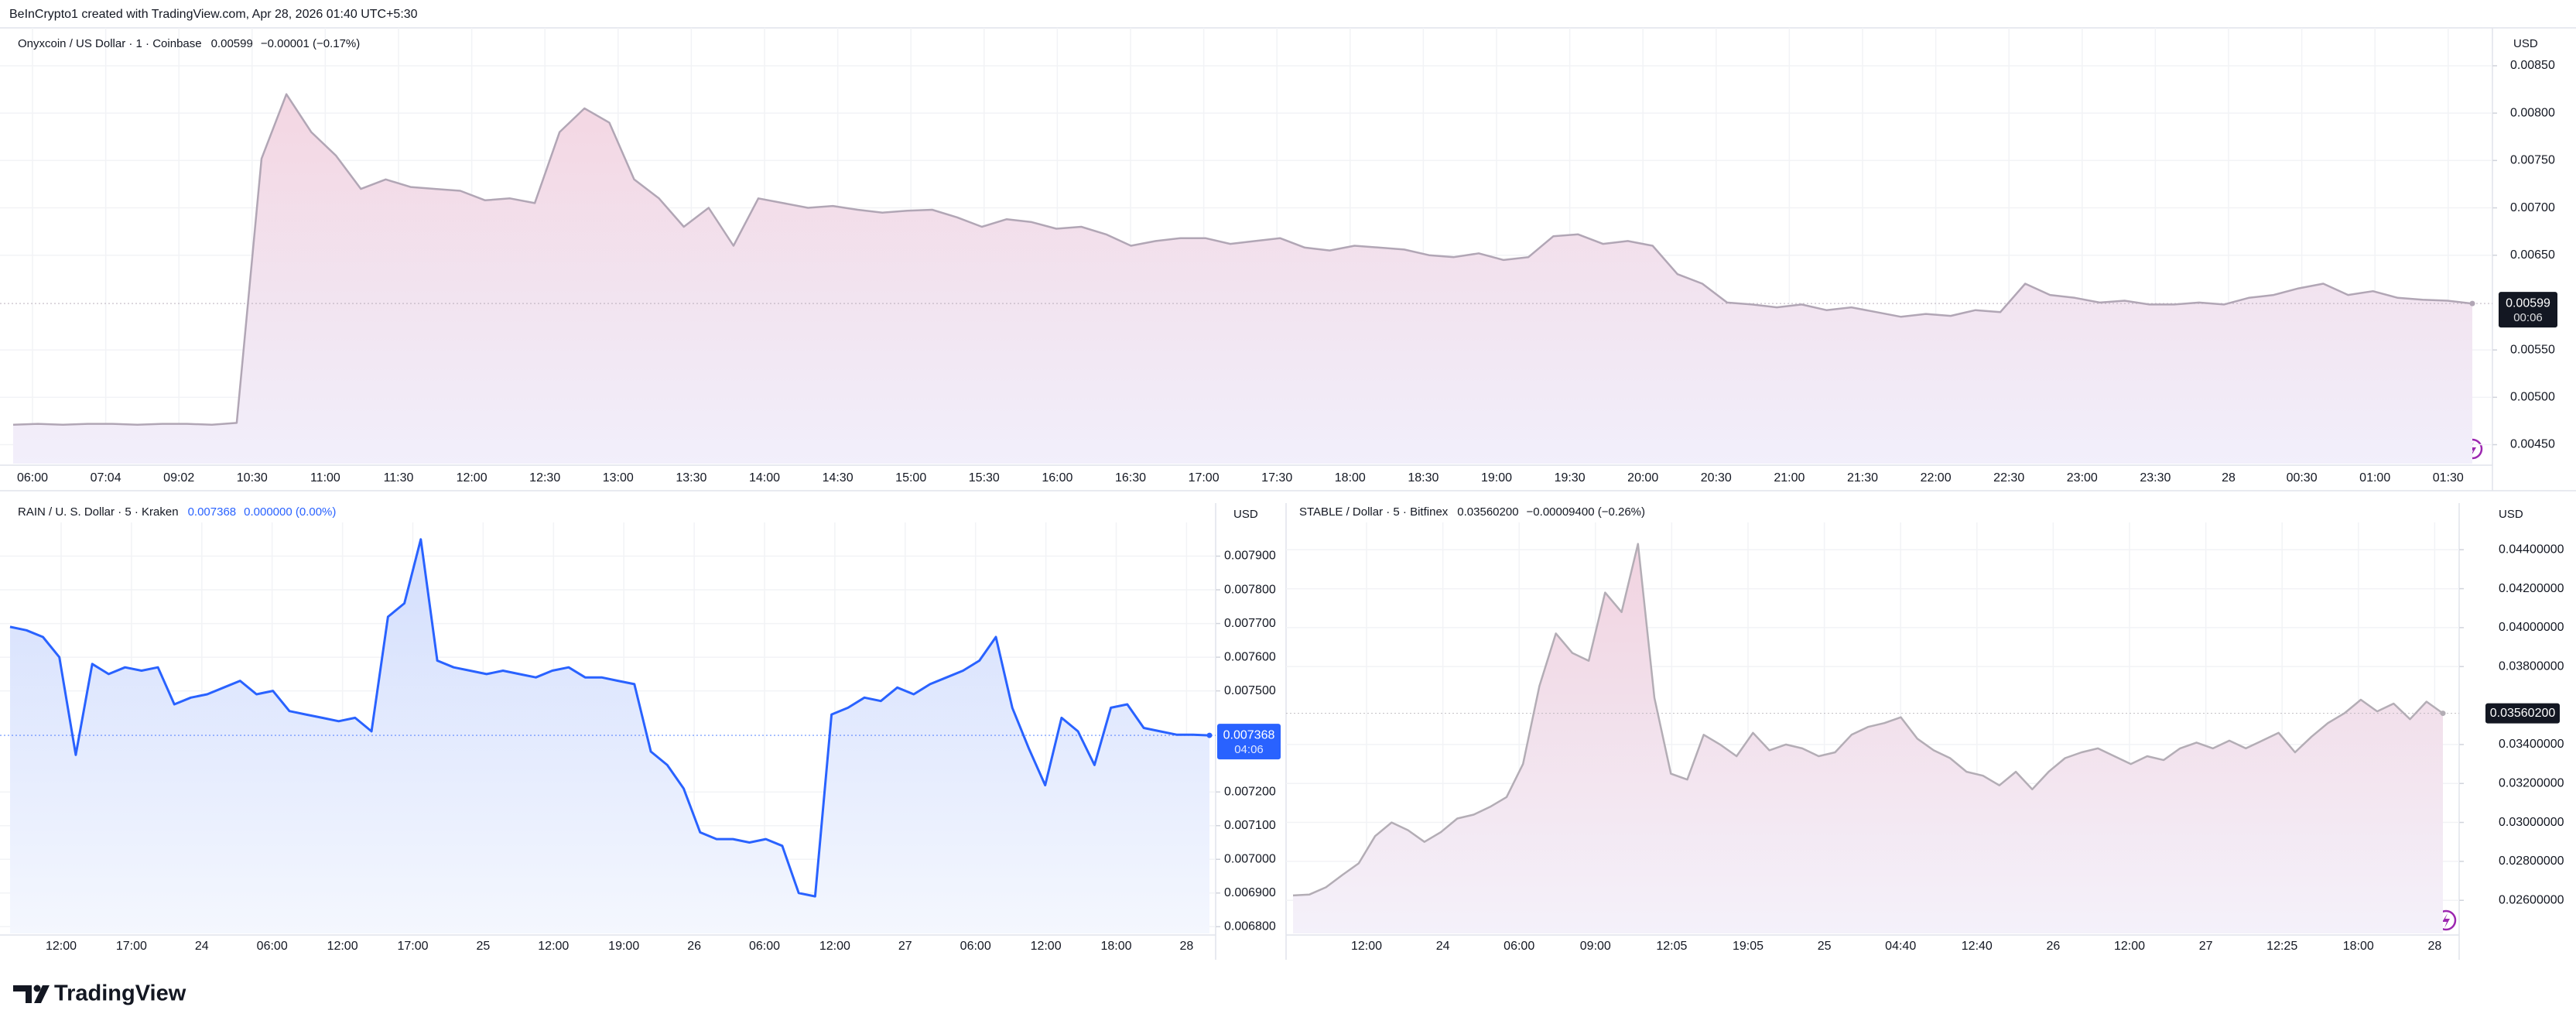  What do you see at coordinates (1977, 946) in the screenshot?
I see `x-tick-label: 12:40` at bounding box center [1977, 946].